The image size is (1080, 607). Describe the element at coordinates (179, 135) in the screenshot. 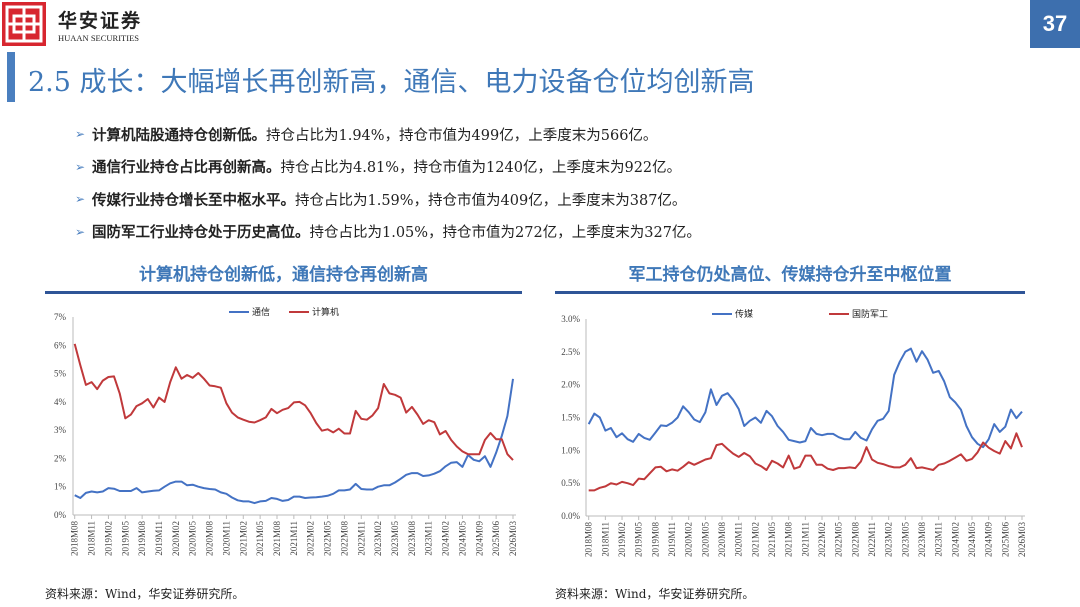

I see `bullet-bold: 计算机陆股通持仓创新低。` at that location.